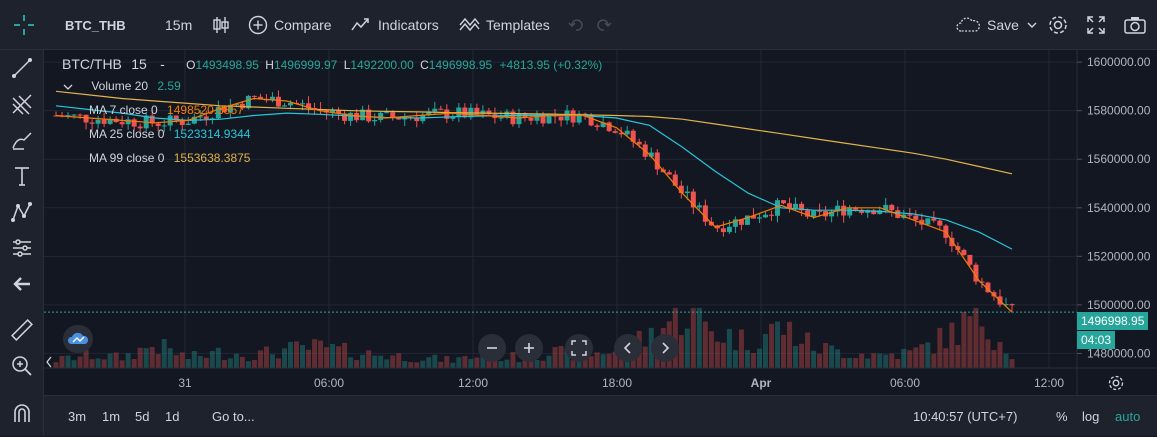 The height and width of the screenshot is (437, 1157). What do you see at coordinates (178, 25) in the screenshot?
I see `interval-button: 15m` at bounding box center [178, 25].